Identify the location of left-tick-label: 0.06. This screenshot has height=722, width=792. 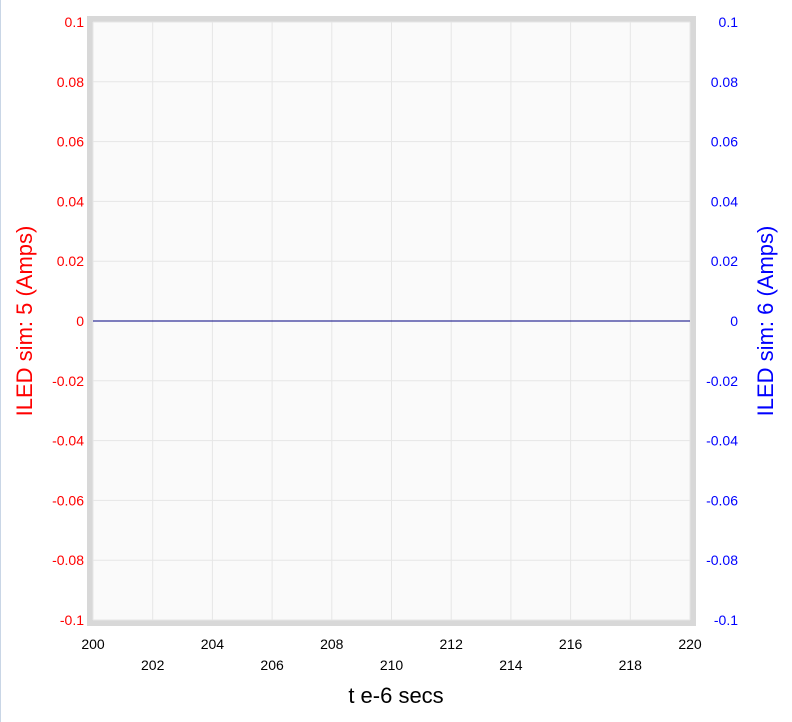
(70, 142).